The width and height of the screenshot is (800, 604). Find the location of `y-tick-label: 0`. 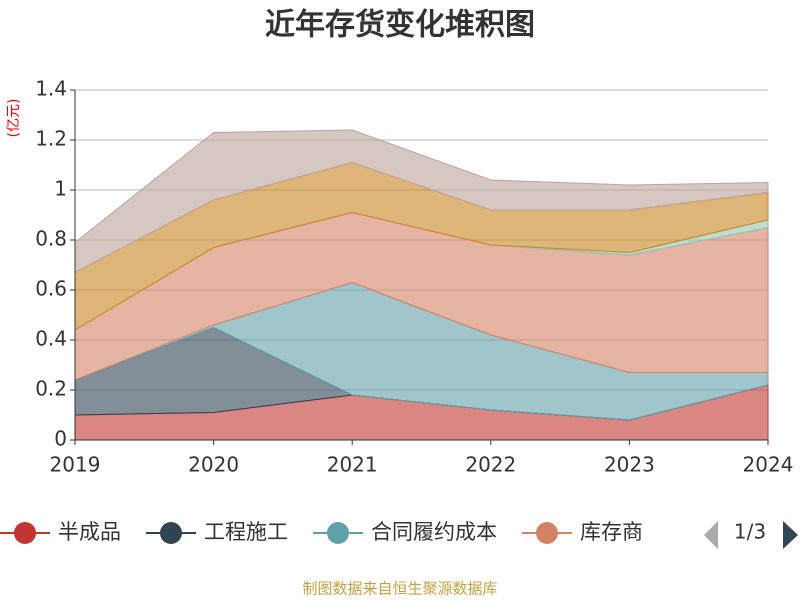

y-tick-label: 0 is located at coordinates (60, 439).